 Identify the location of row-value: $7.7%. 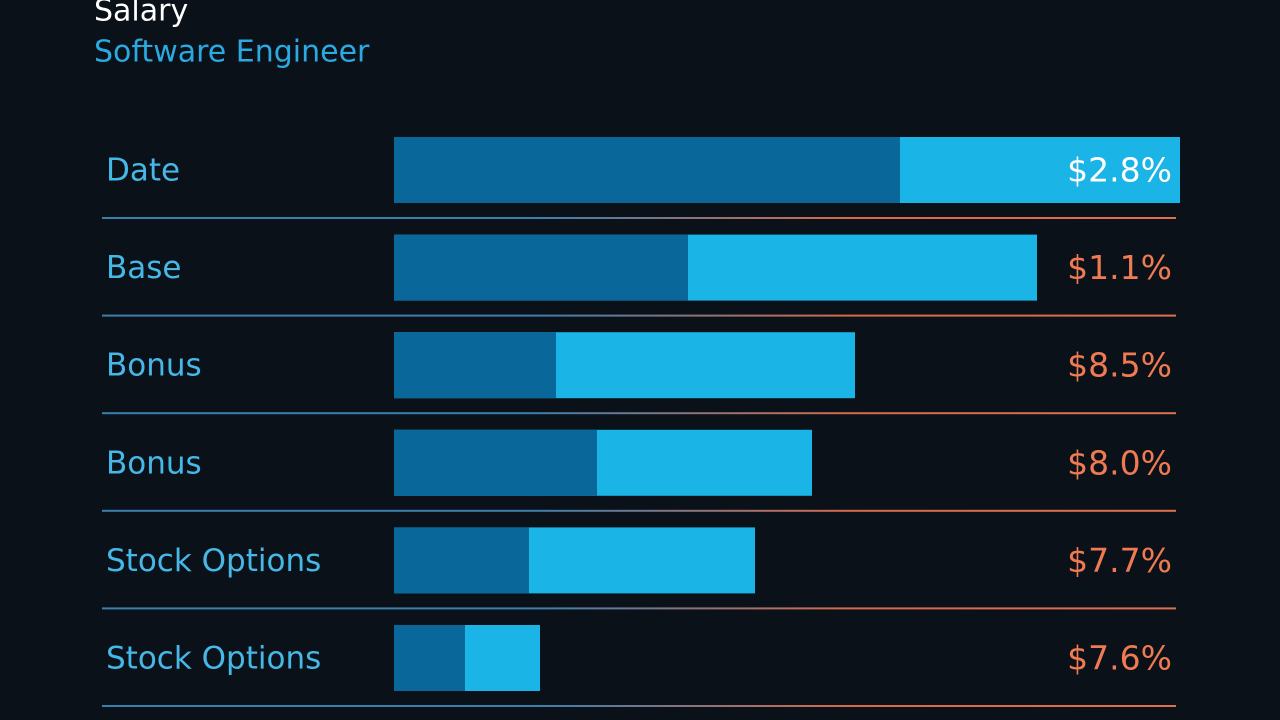
(1119, 560).